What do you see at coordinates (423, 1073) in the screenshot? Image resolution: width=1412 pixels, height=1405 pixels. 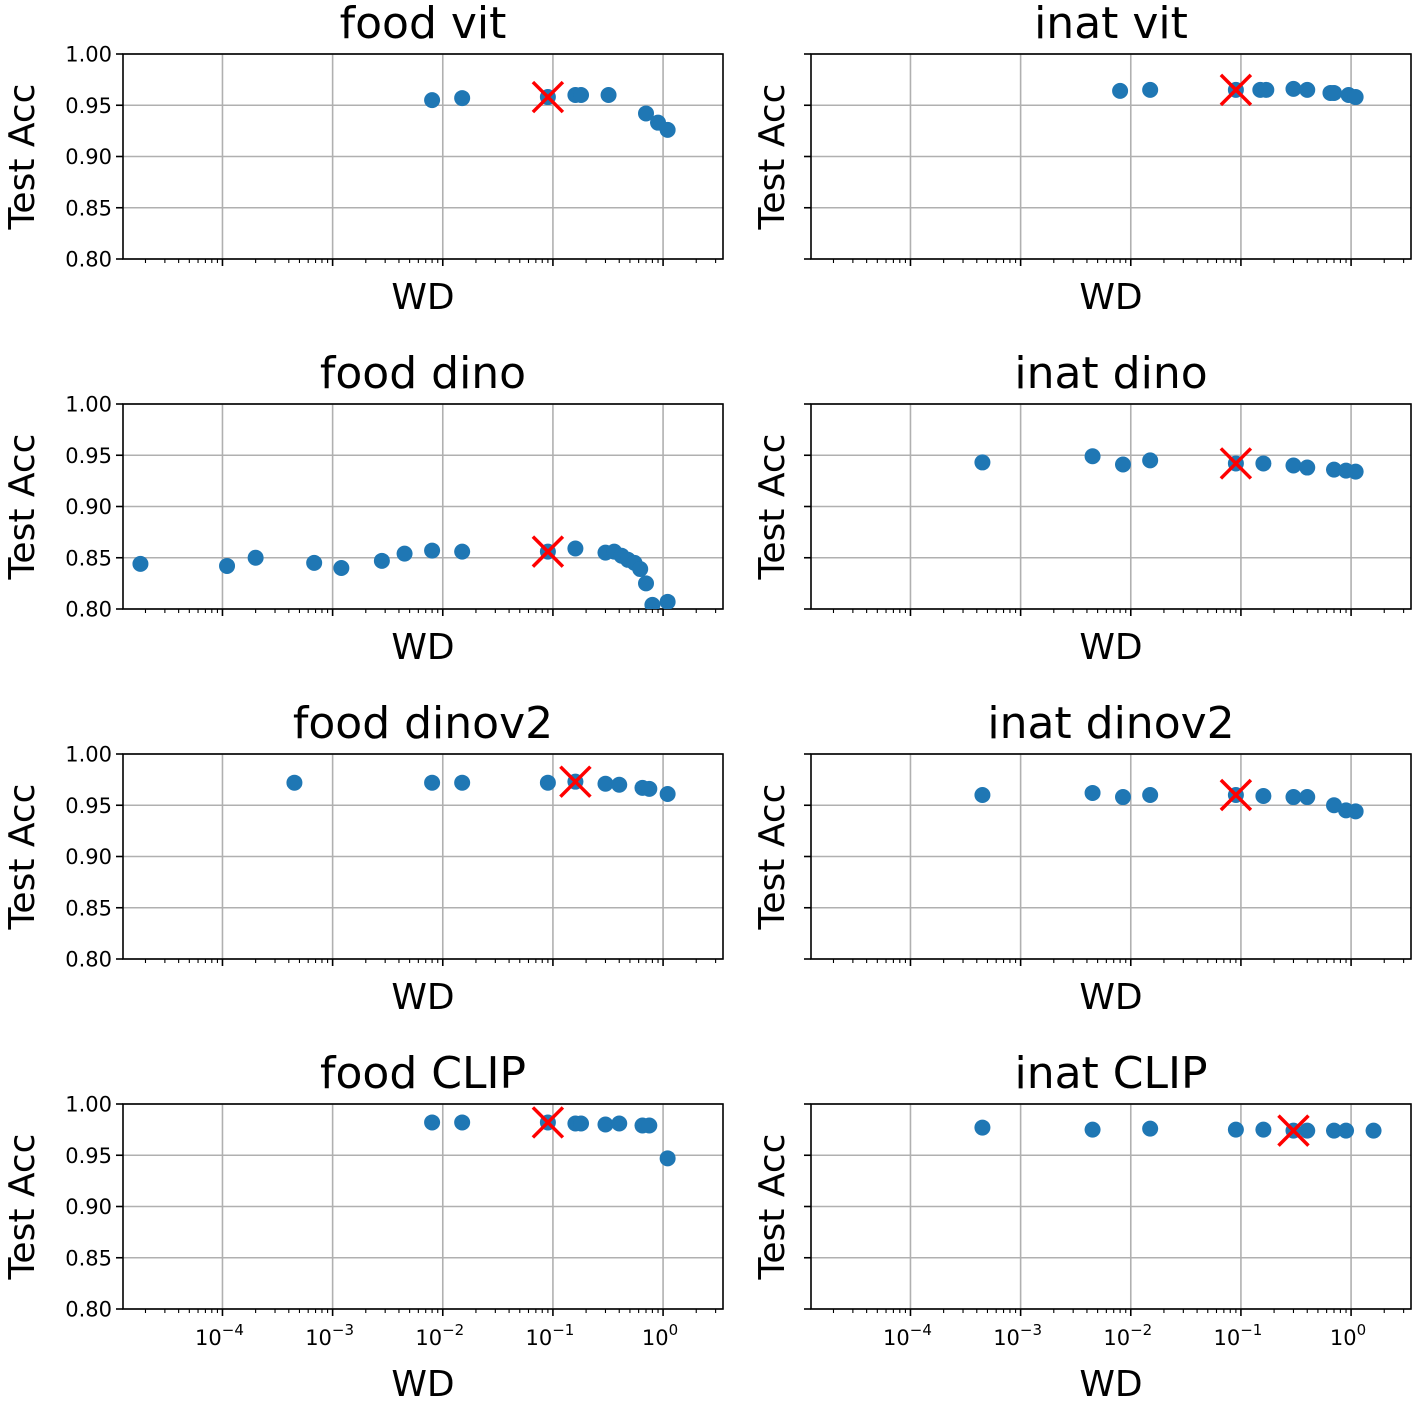 I see `subplot-title: food CLIP` at bounding box center [423, 1073].